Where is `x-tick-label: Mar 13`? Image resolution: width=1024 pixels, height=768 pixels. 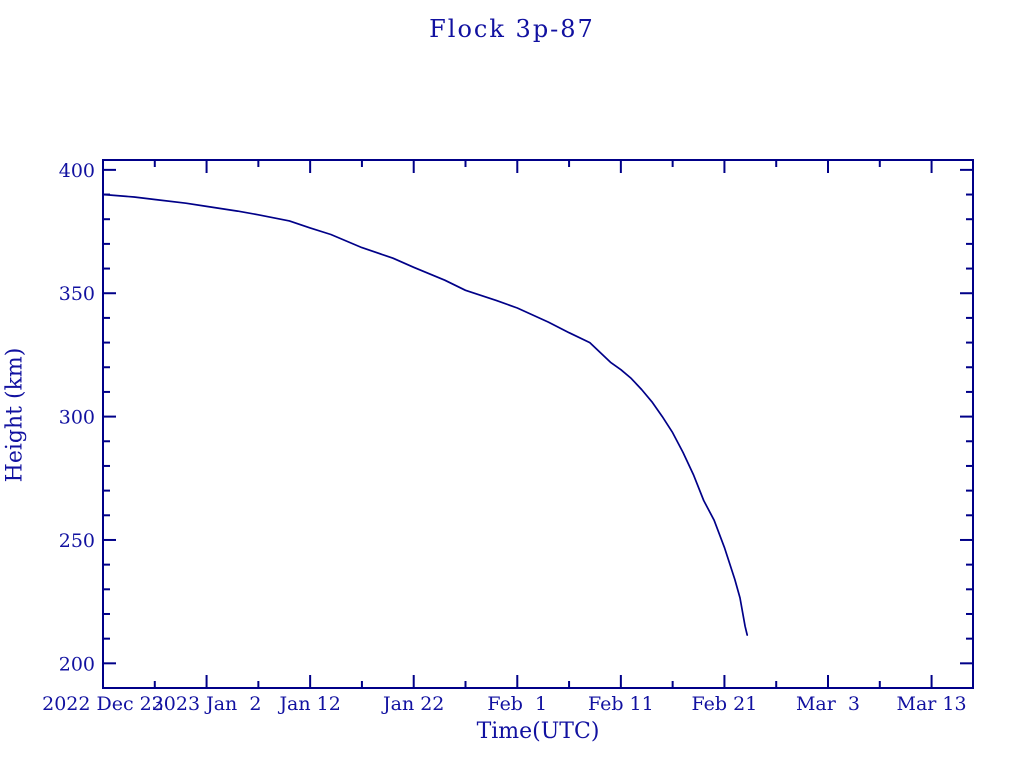
x-tick-label: Mar 13 is located at coordinates (932, 704).